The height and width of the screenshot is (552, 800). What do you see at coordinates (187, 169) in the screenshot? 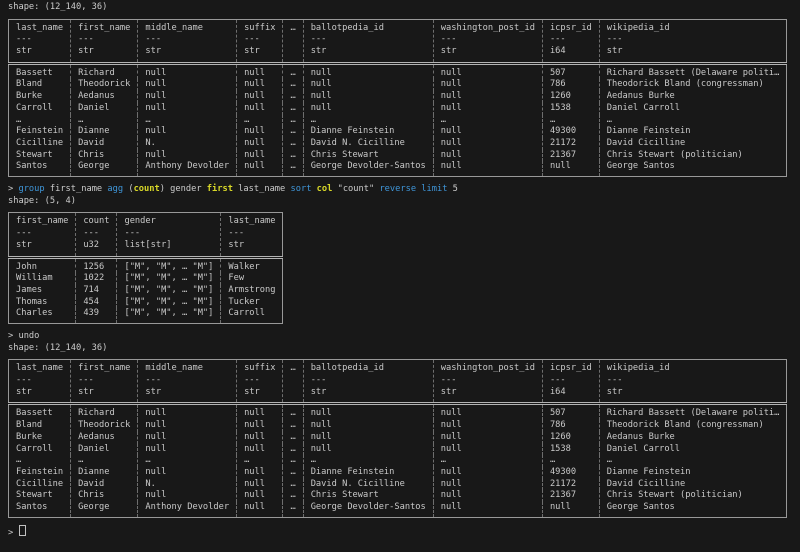
I see `cell: Anthony Devolder` at bounding box center [187, 169].